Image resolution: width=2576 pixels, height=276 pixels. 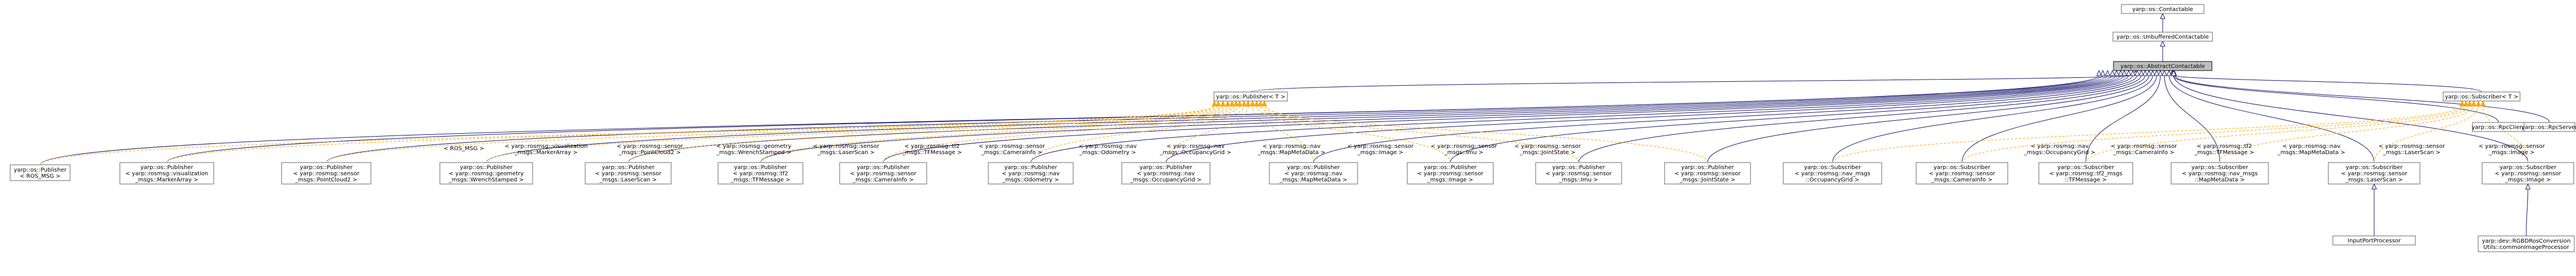 What do you see at coordinates (40, 172) in the screenshot?
I see `class-node-pub-ros-msg: yarp::os::Publisher< ROS_MSG >` at bounding box center [40, 172].